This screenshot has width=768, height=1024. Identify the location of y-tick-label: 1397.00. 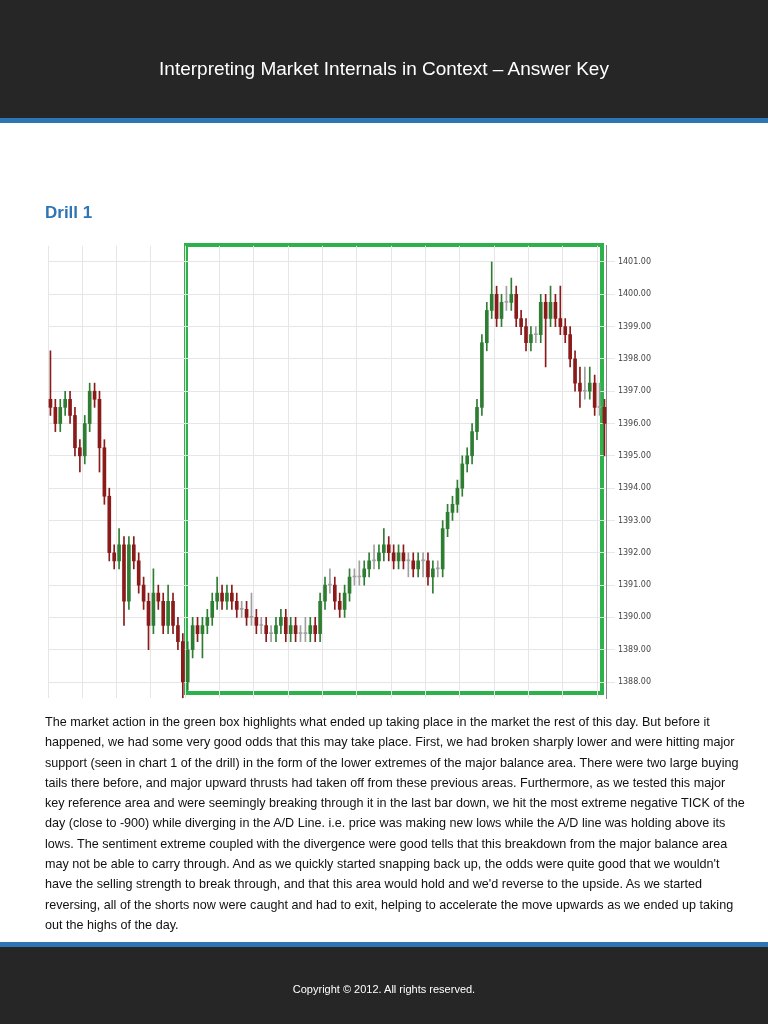
(634, 391).